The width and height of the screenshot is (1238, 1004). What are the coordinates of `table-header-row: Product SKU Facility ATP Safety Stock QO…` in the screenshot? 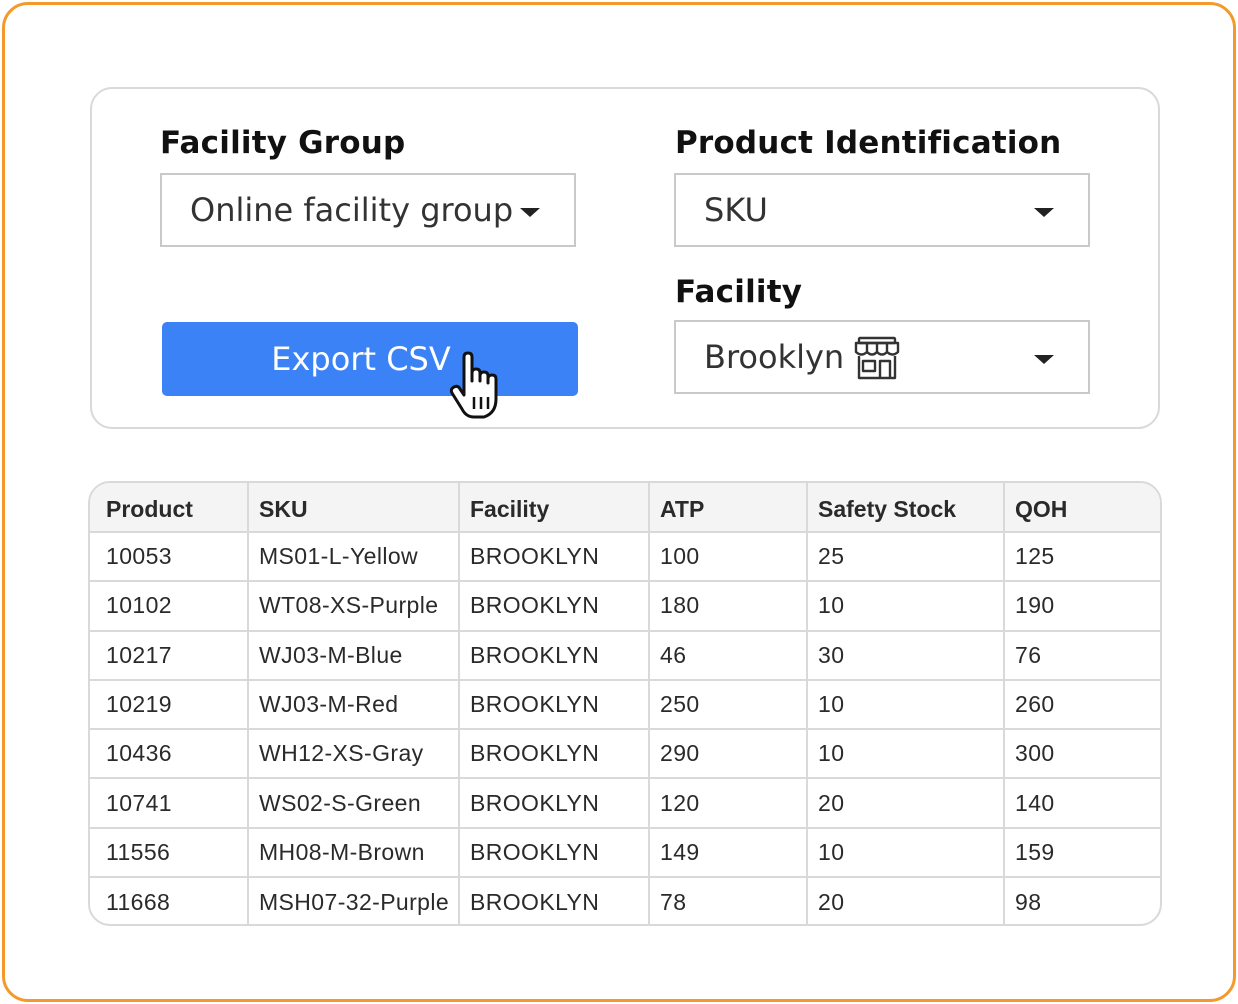 It's located at (625, 508).